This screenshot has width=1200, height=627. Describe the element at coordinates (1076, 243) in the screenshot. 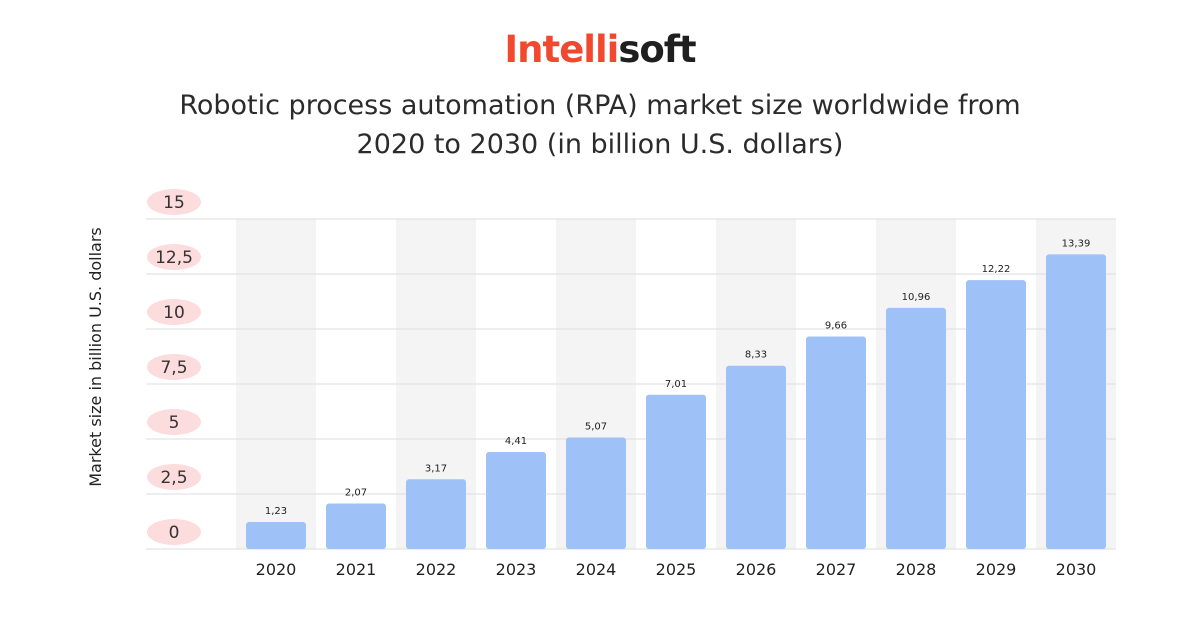

I see `value-label-2030: 13,39` at that location.